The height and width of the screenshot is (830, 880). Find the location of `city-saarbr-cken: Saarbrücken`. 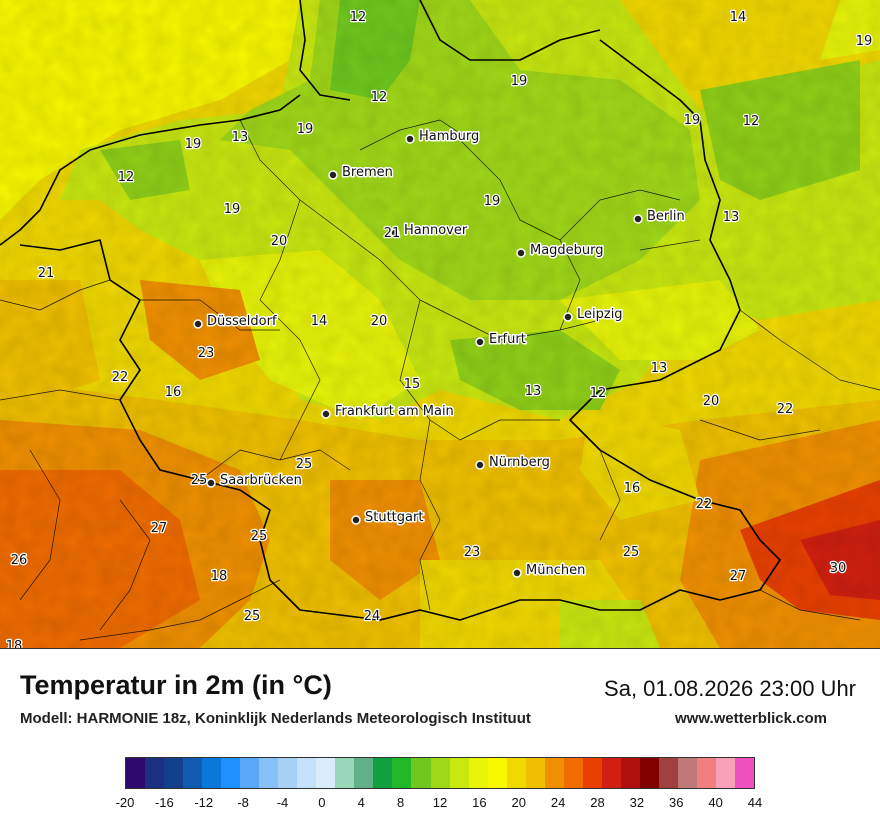

city-saarbr-cken: Saarbrücken is located at coordinates (254, 481).